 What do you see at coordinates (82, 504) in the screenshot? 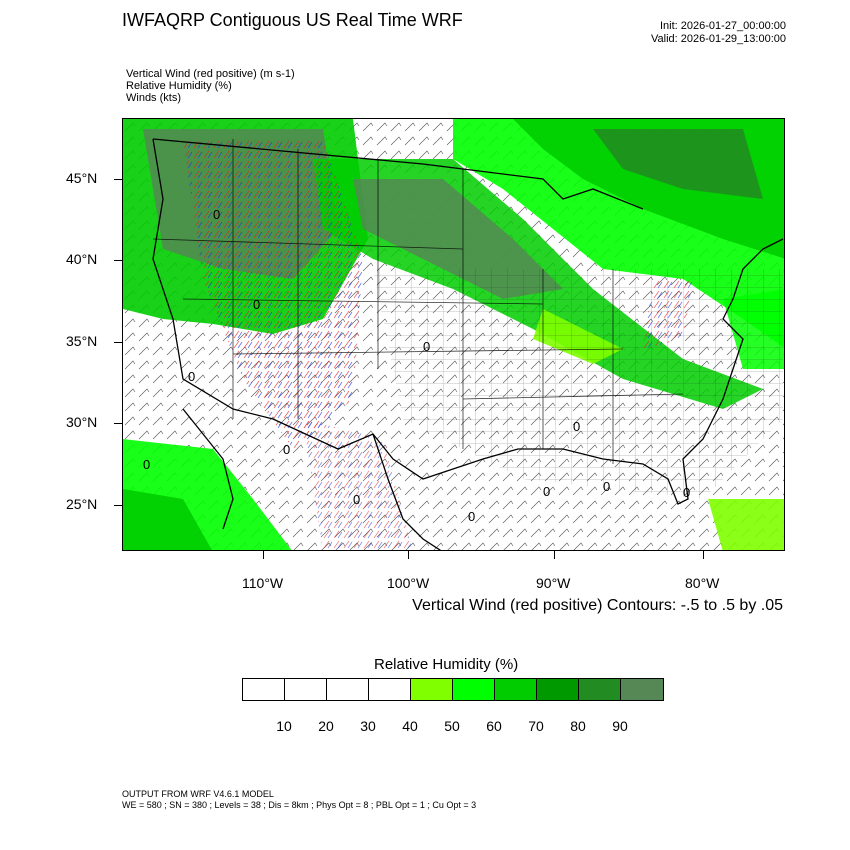
I see `lat-label-25: 25°N` at bounding box center [82, 504].